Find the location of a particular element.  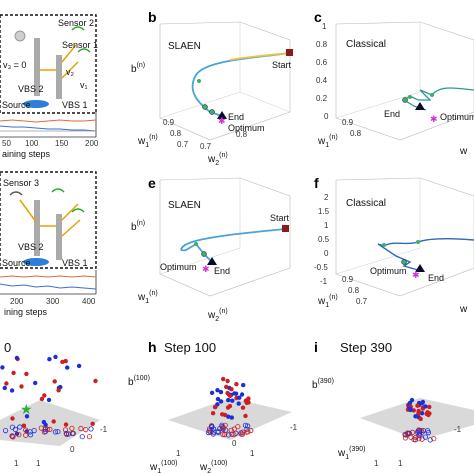

tick: -0.5 is located at coordinates (321, 267).